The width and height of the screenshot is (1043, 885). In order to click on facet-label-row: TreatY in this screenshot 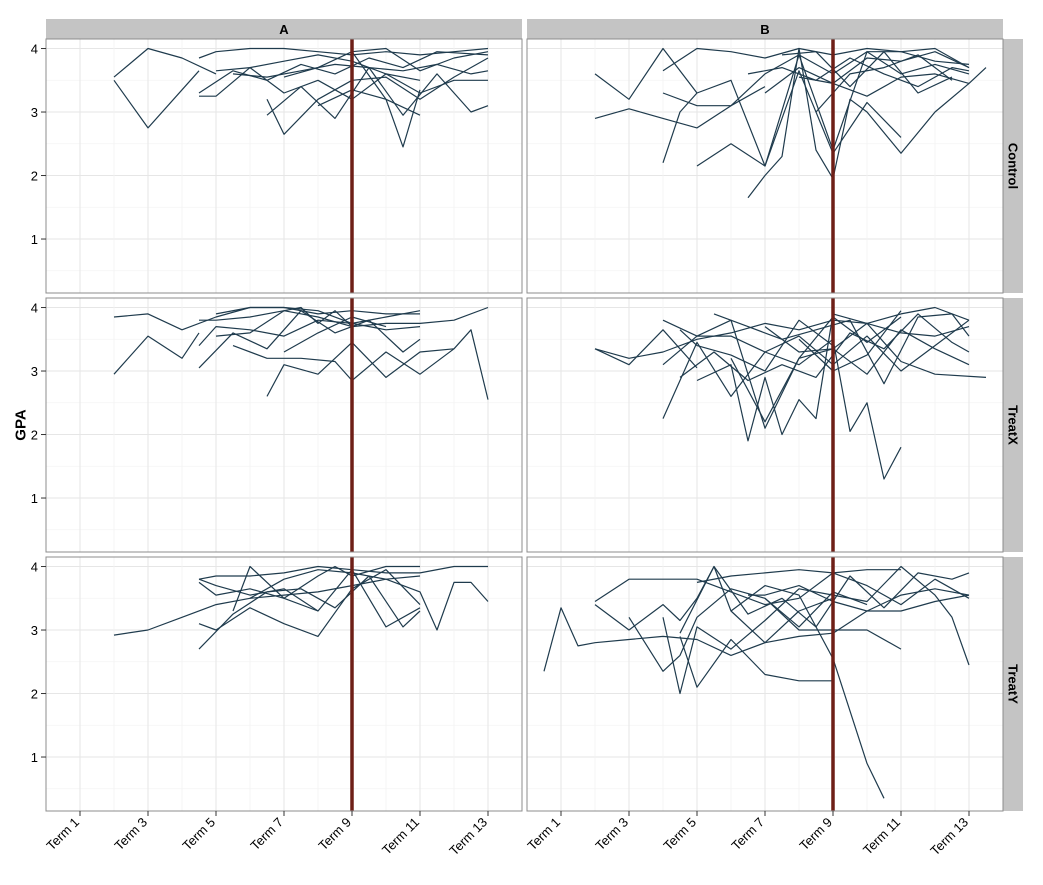, I will do `click(1013, 684)`.